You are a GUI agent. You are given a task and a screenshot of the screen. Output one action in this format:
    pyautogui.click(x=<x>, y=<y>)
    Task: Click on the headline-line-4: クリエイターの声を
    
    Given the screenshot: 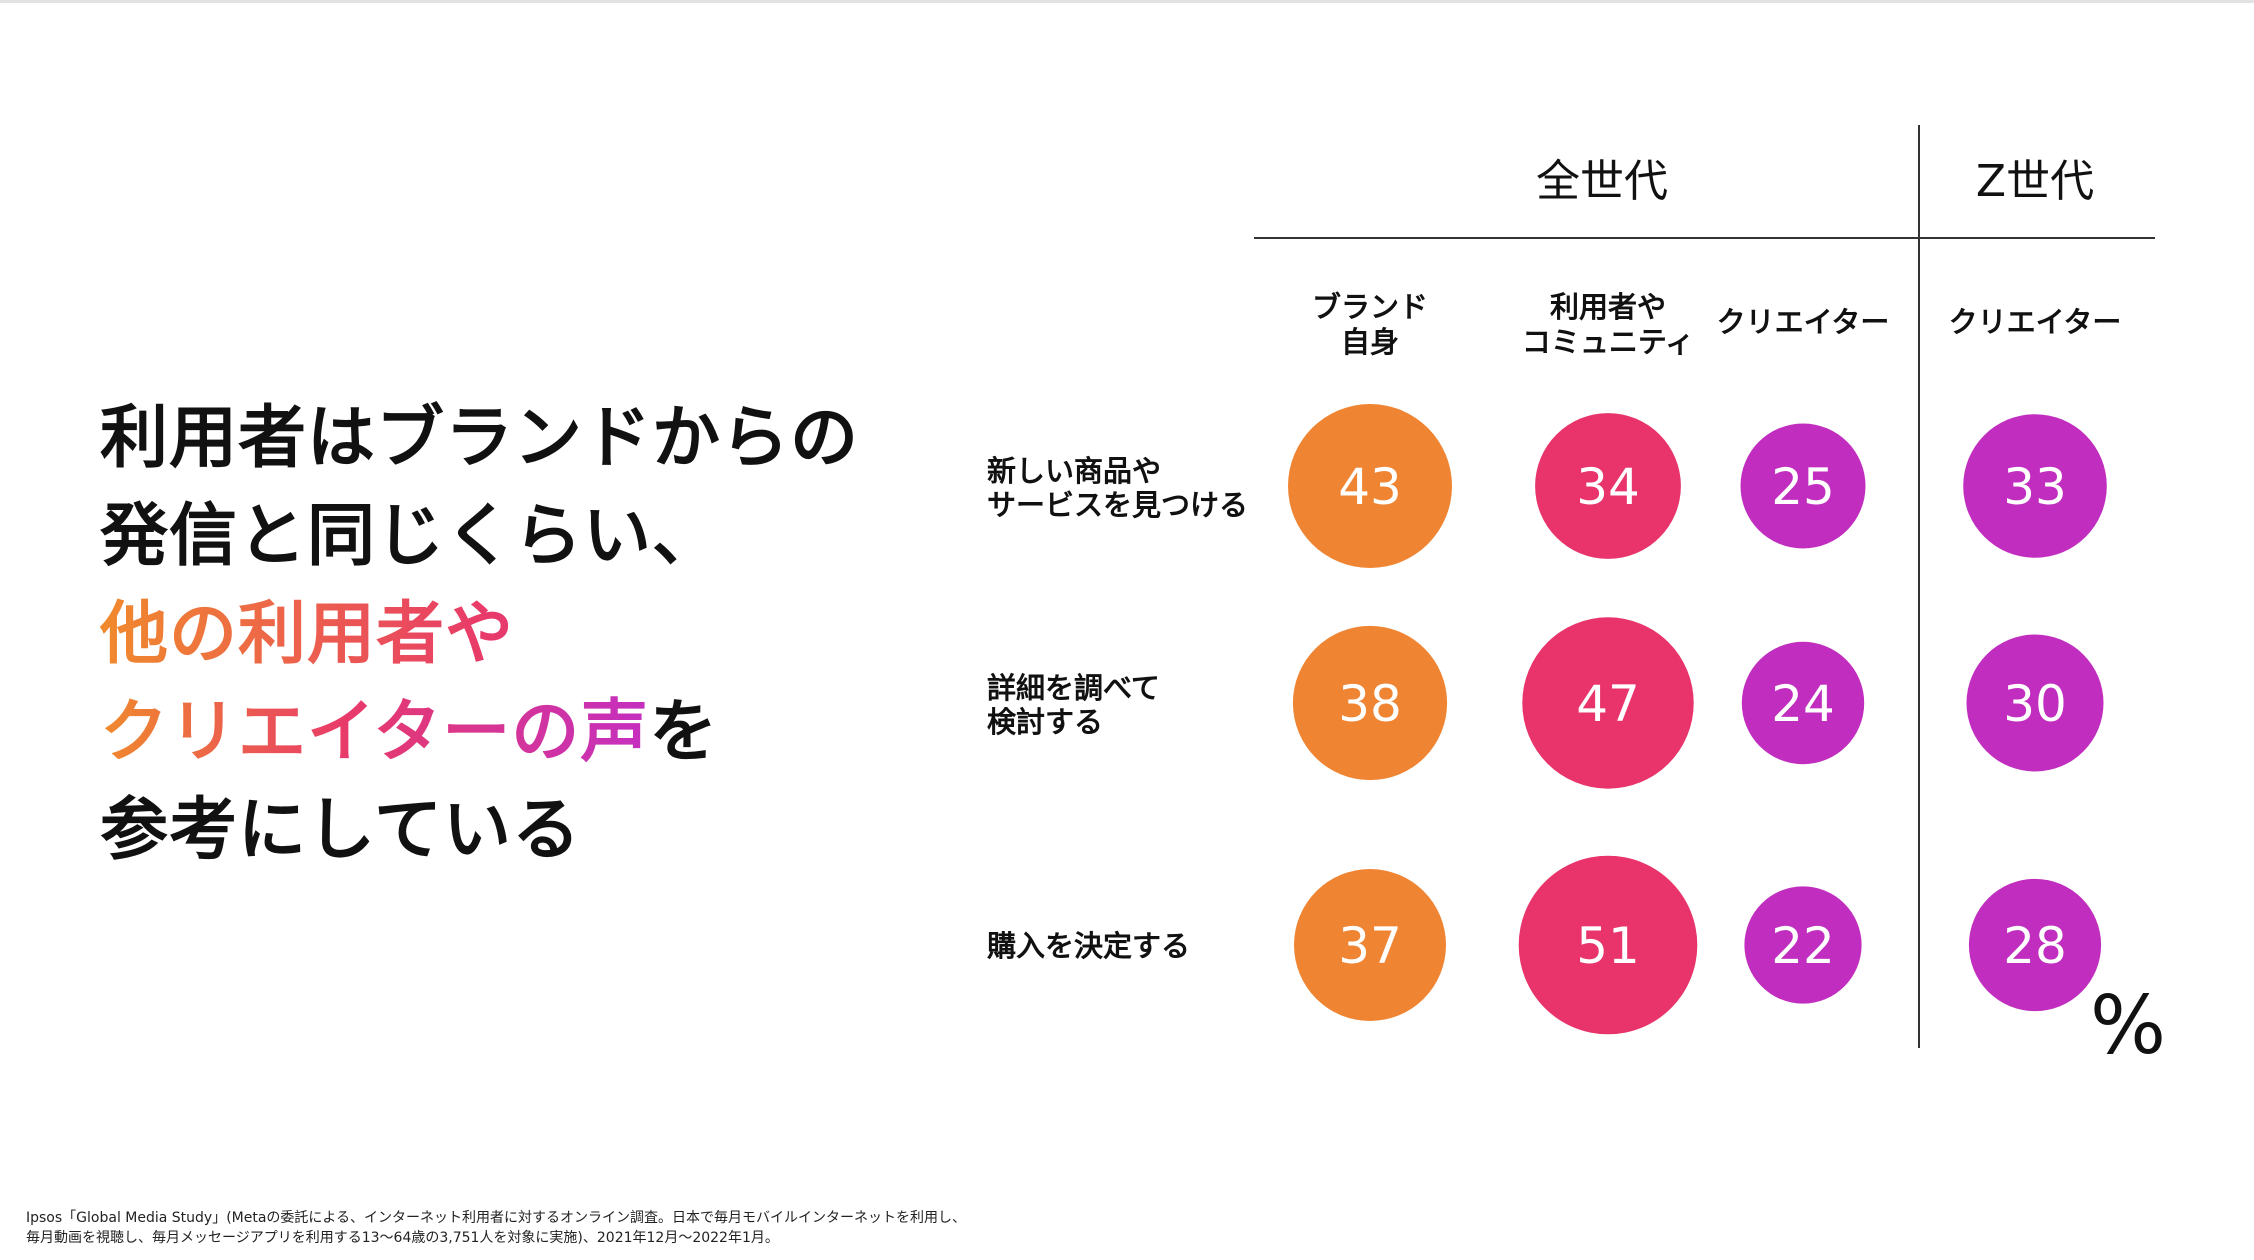 What is the action you would take?
    pyautogui.click(x=530, y=733)
    